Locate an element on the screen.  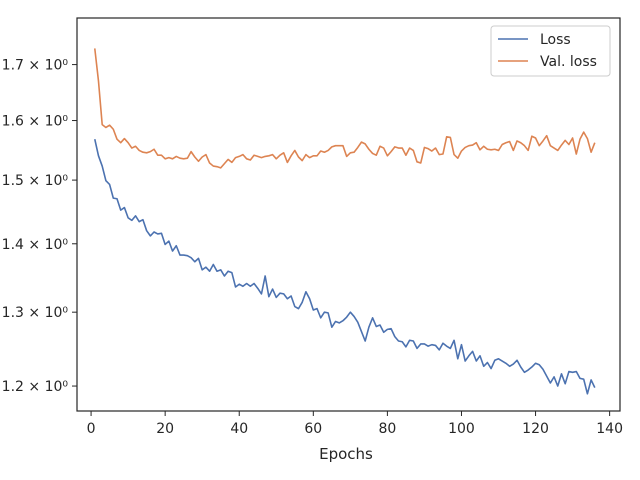
legend-label-val-loss: Val. loss is located at coordinates (568, 62).